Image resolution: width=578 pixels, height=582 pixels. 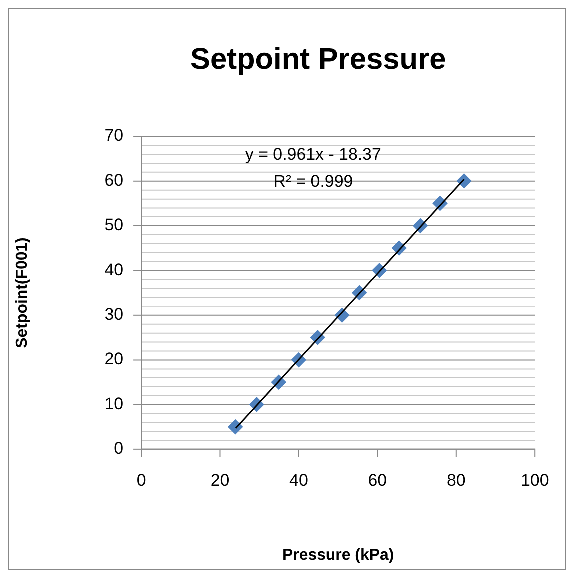 I want to click on x-tick-label: 60, so click(x=378, y=480).